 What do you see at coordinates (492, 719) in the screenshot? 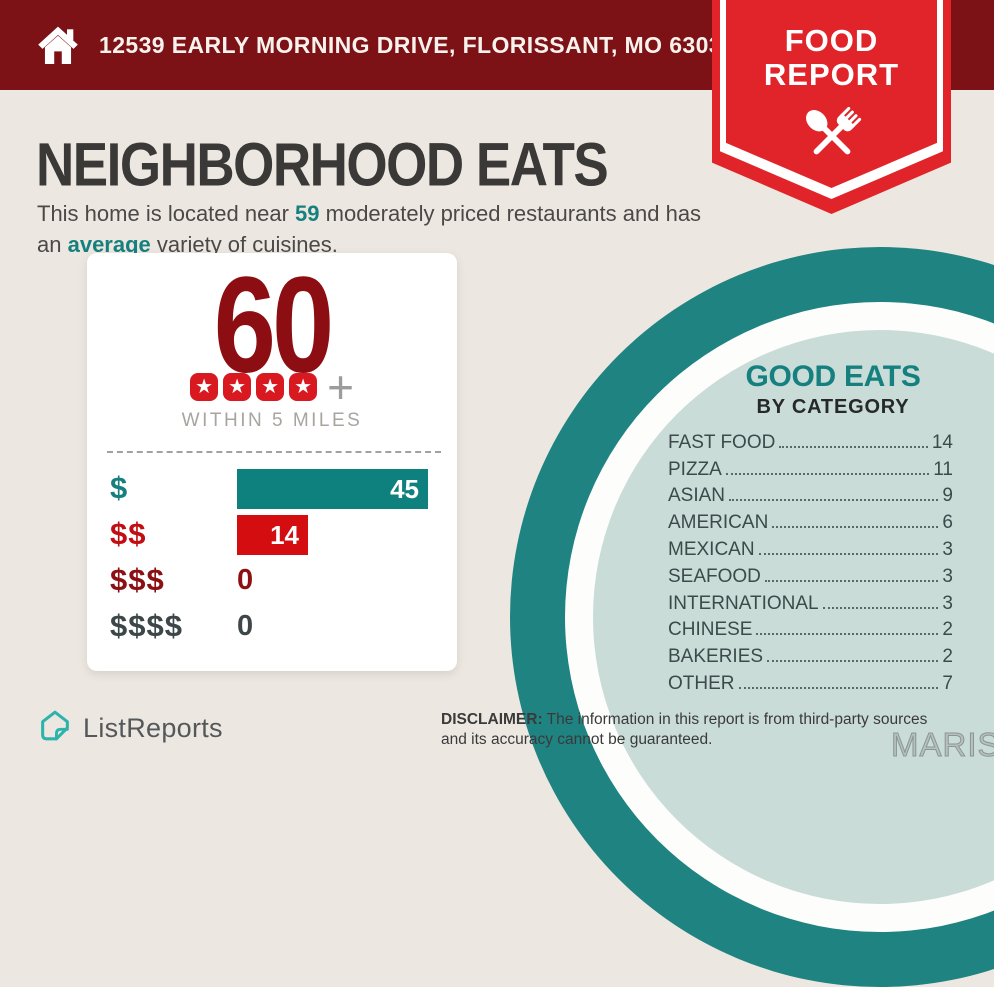
I see `disclaimer-label: DISCLAIMER:` at bounding box center [492, 719].